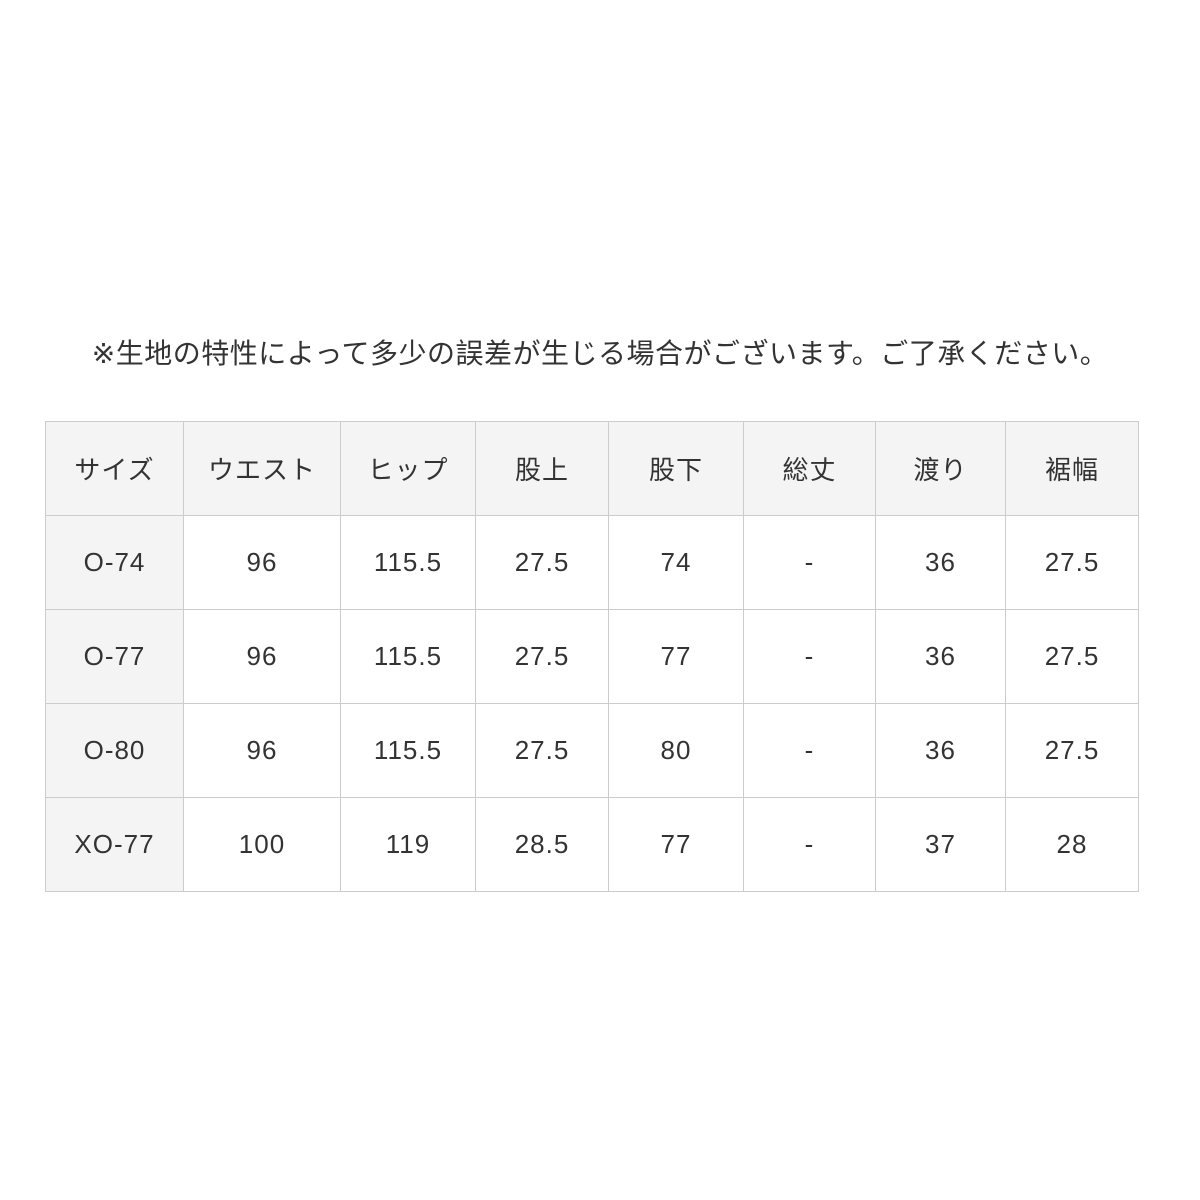 This screenshot has width=1200, height=1200. What do you see at coordinates (114, 750) in the screenshot?
I see `row-header-size: O-80` at bounding box center [114, 750].